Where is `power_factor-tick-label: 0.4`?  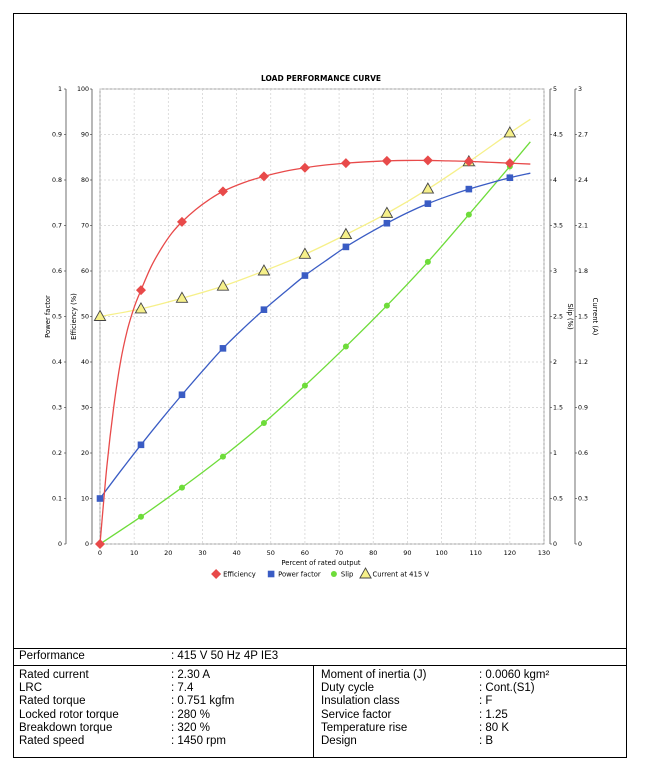
power_factor-tick-label: 0.4 is located at coordinates (57, 362).